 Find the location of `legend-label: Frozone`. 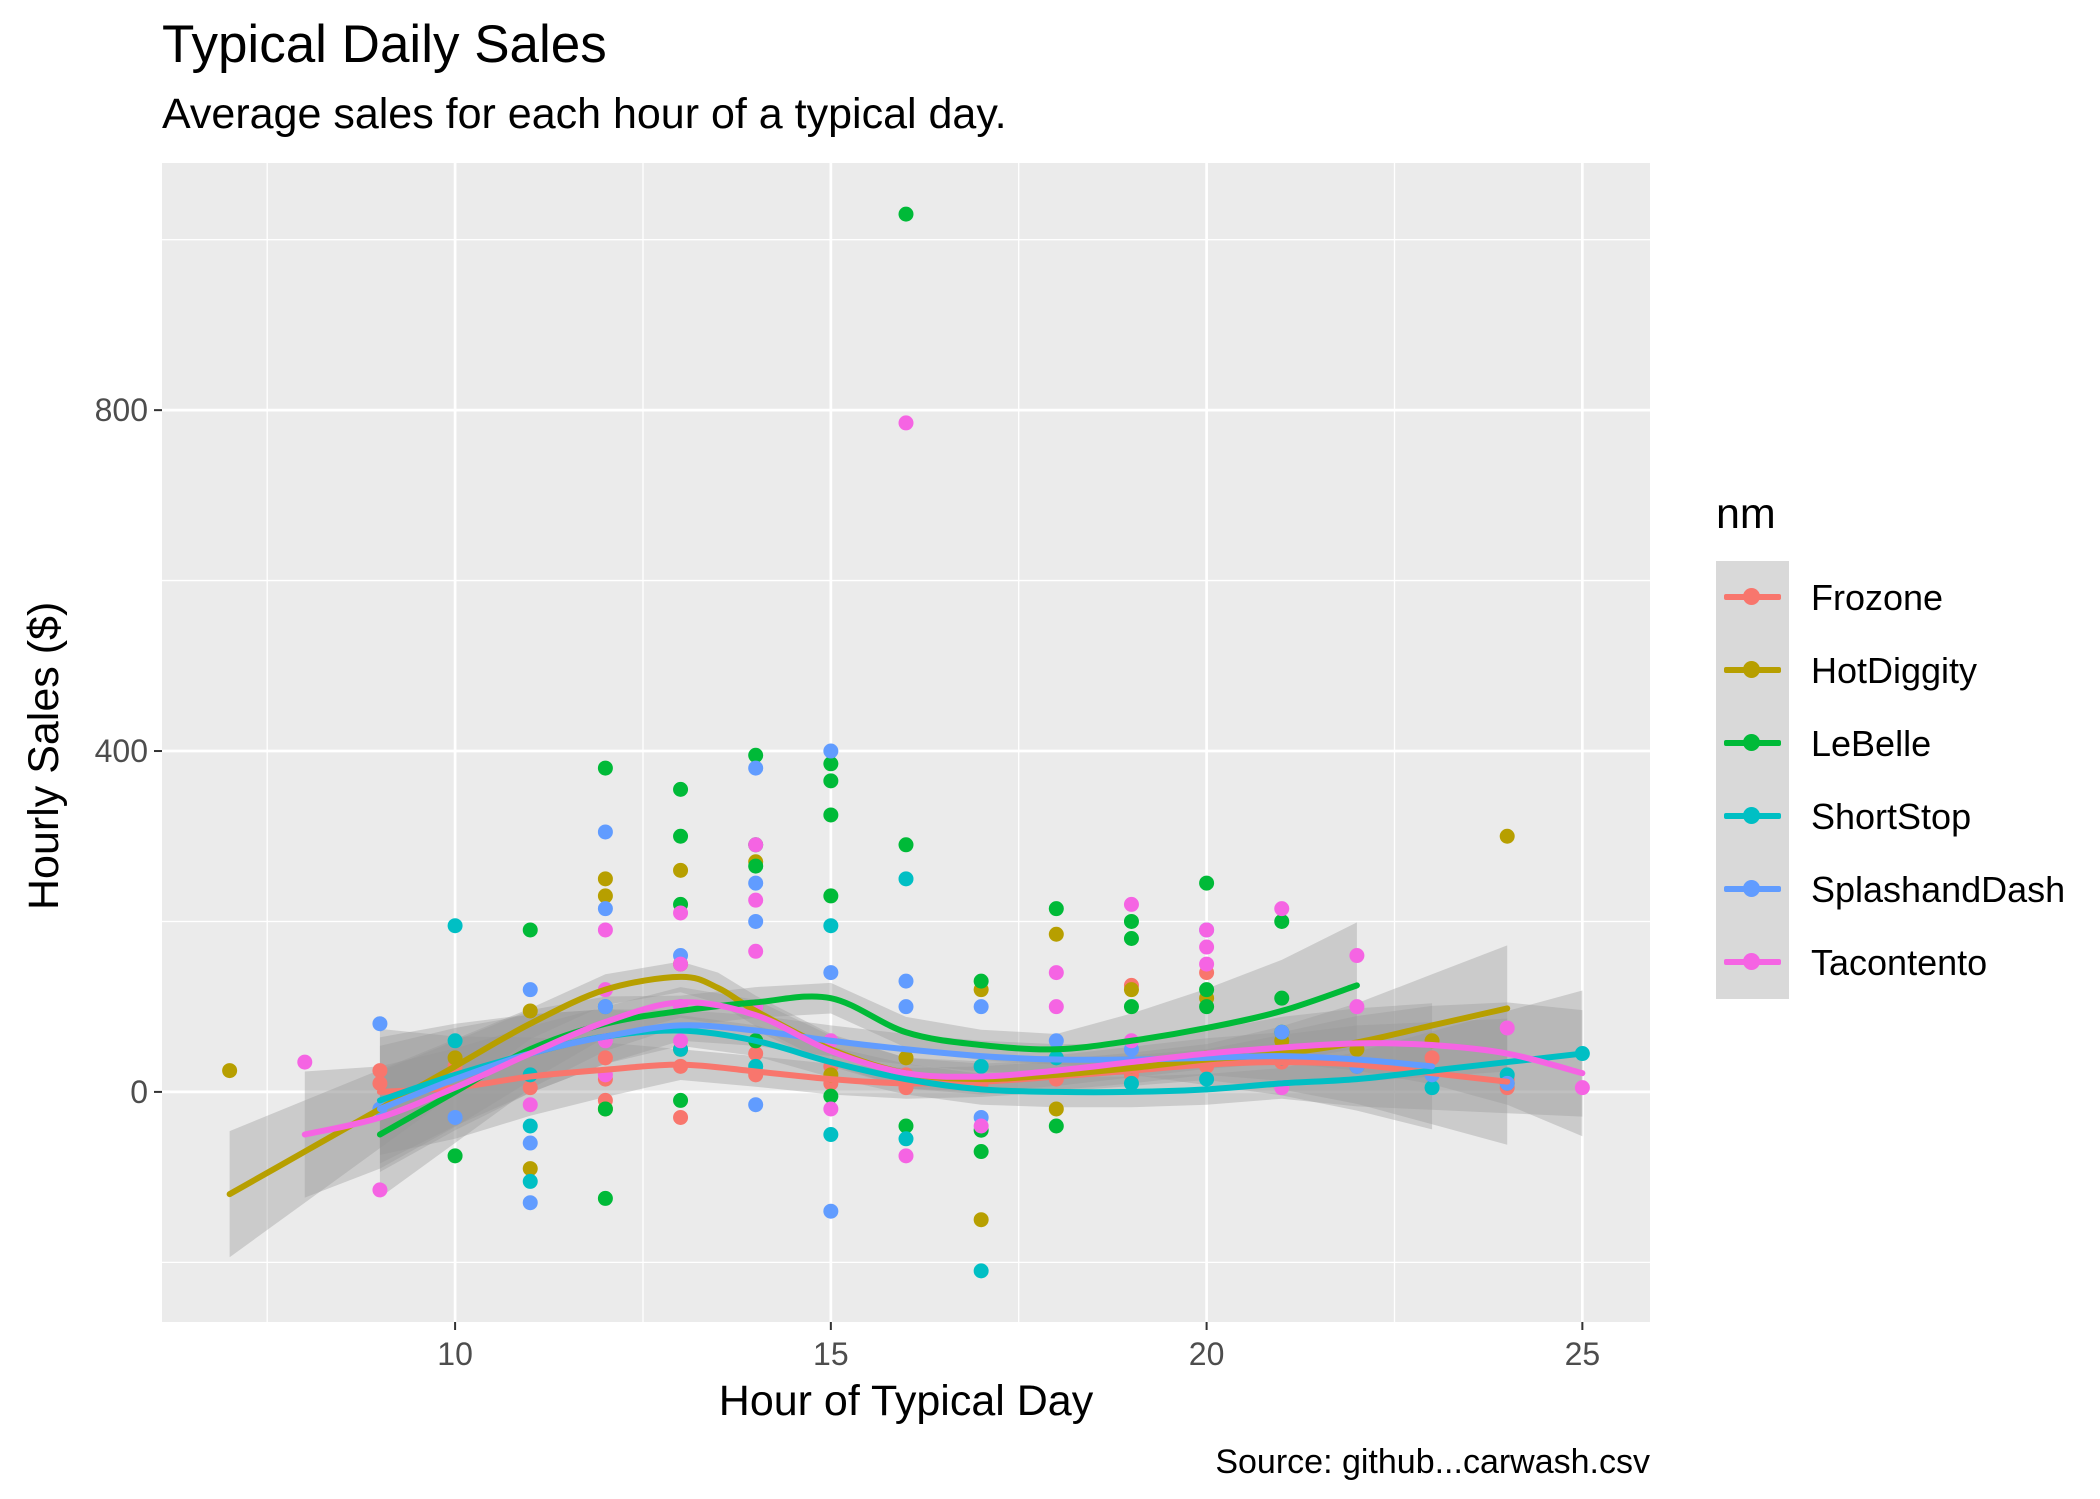

legend-label: Frozone is located at coordinates (1877, 597).